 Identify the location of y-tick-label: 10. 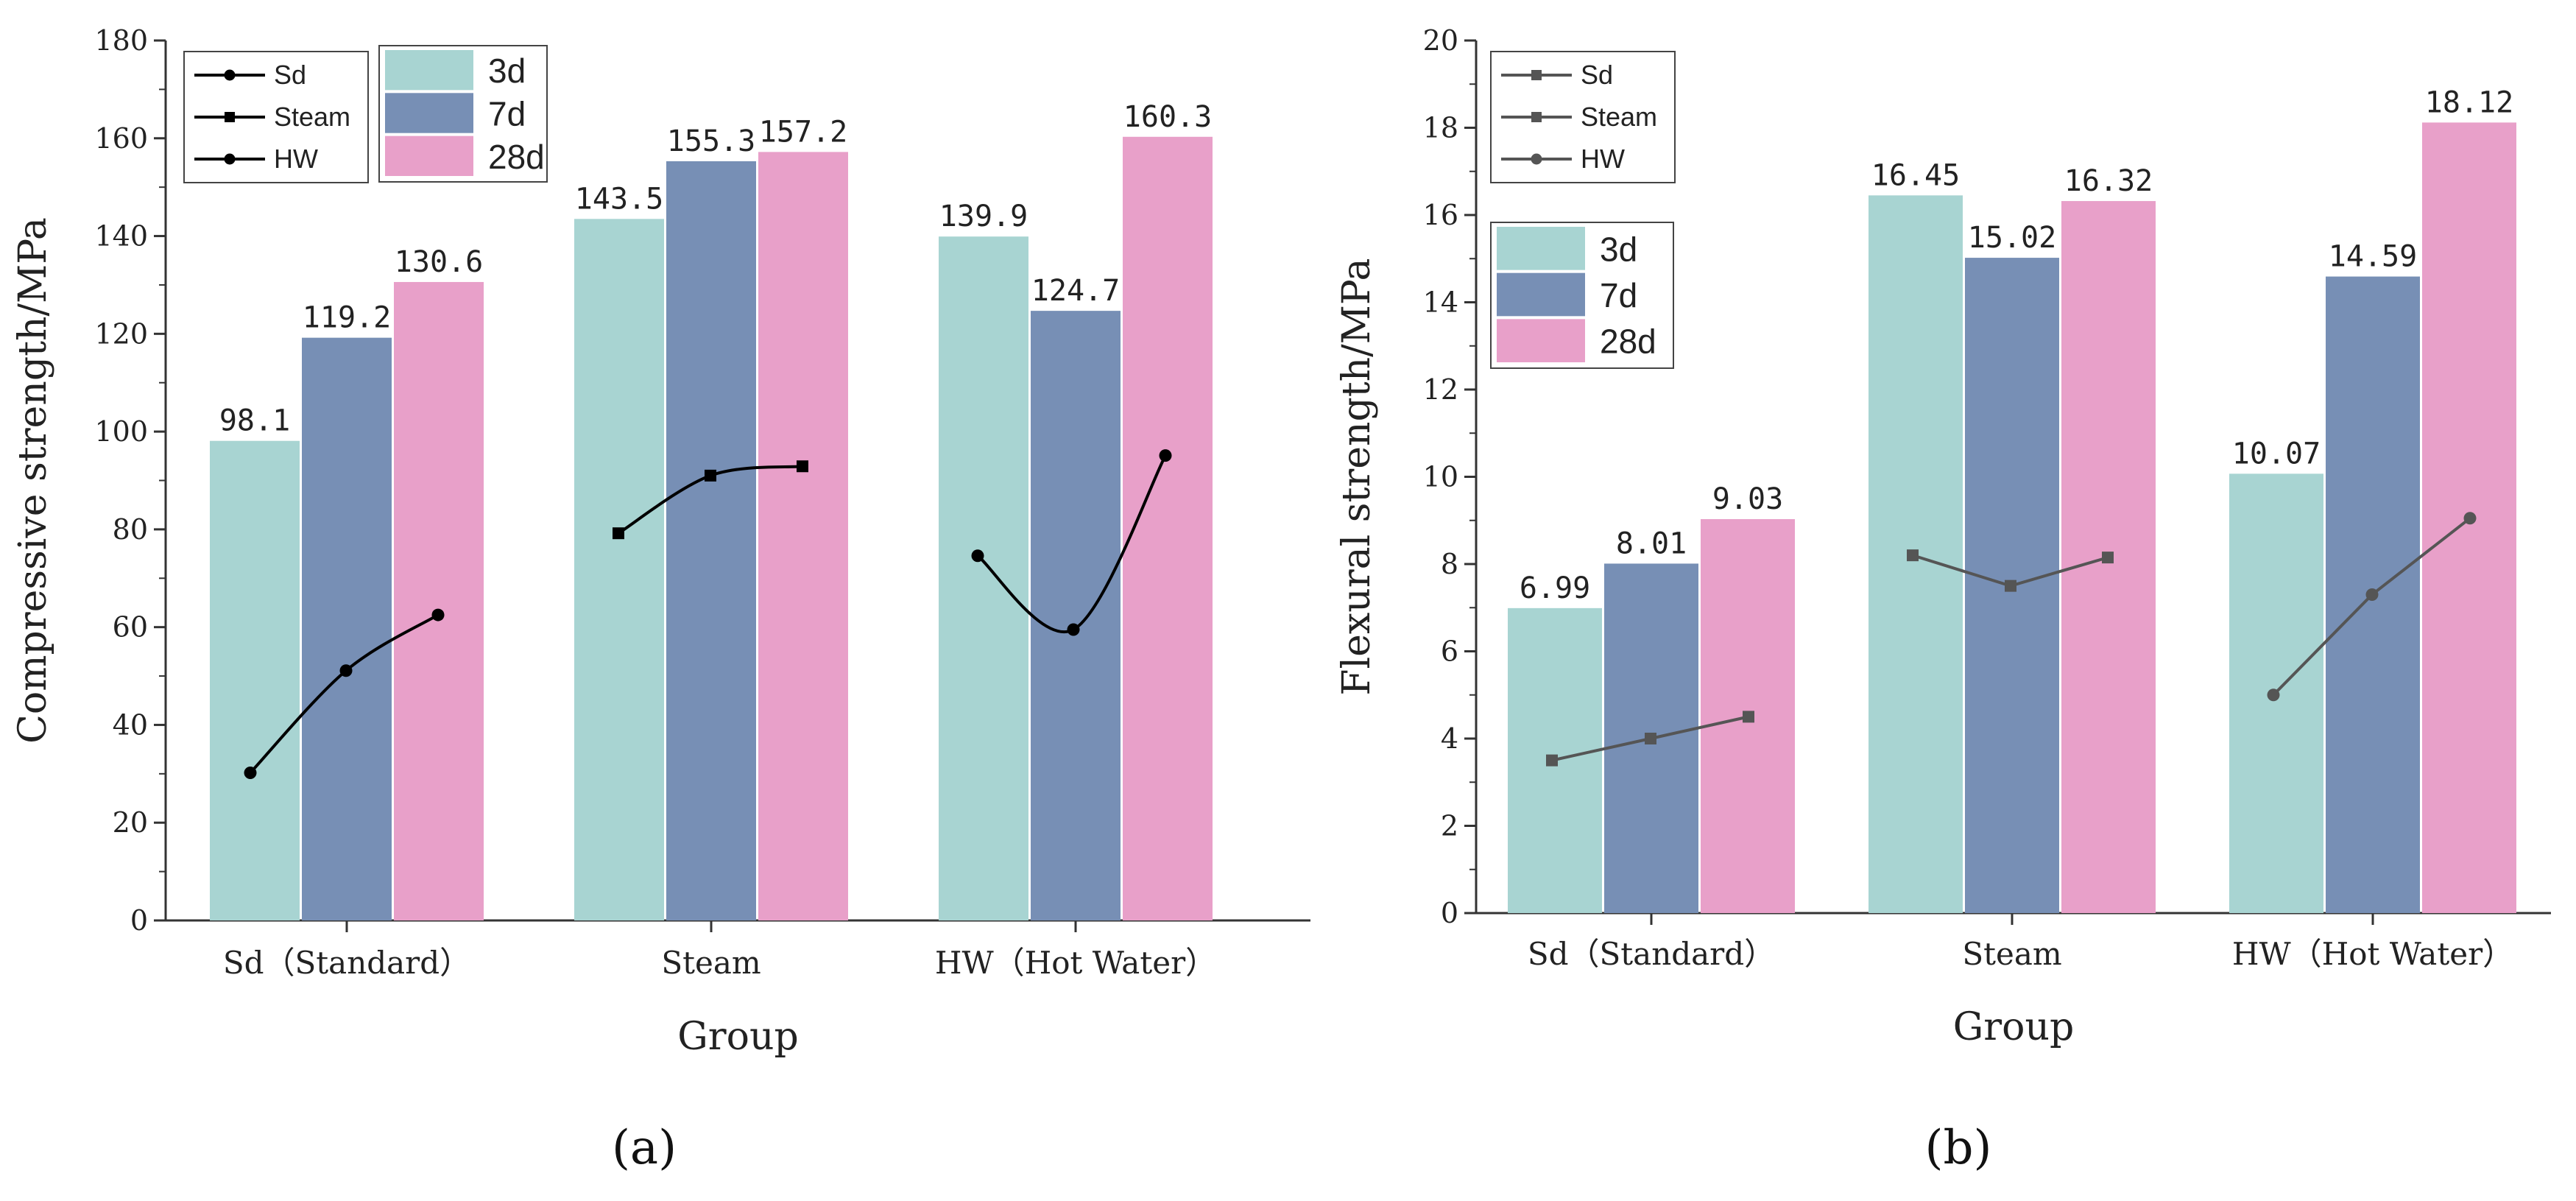
(1440, 477).